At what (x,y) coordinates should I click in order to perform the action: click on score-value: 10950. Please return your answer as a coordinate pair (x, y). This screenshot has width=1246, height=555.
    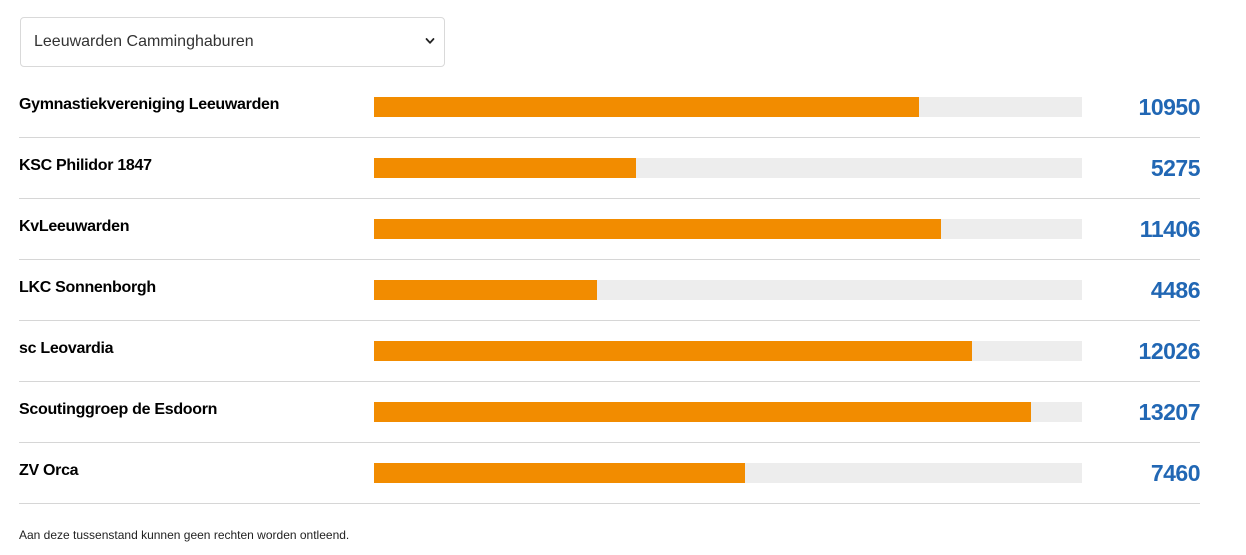
    Looking at the image, I should click on (1169, 107).